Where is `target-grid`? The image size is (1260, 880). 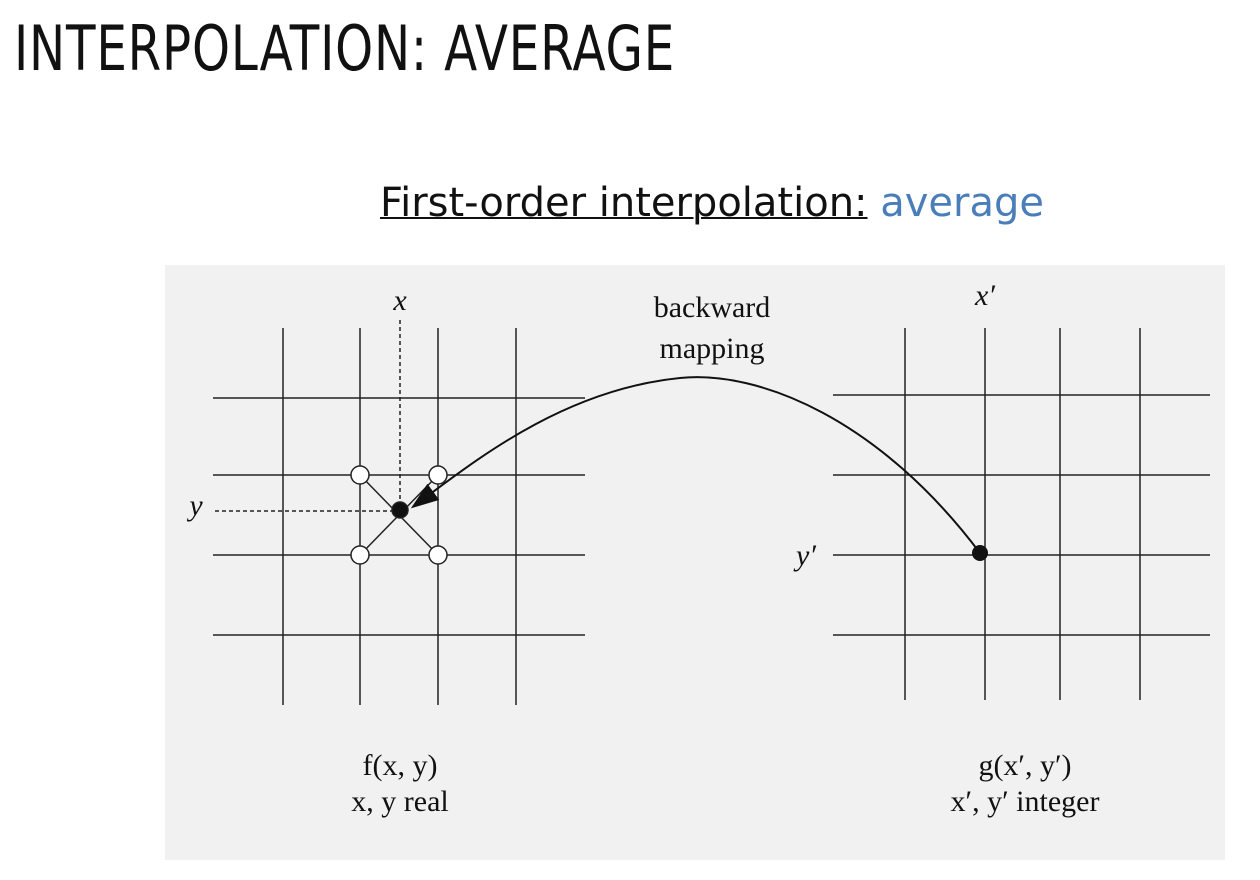
target-grid is located at coordinates (1021, 514).